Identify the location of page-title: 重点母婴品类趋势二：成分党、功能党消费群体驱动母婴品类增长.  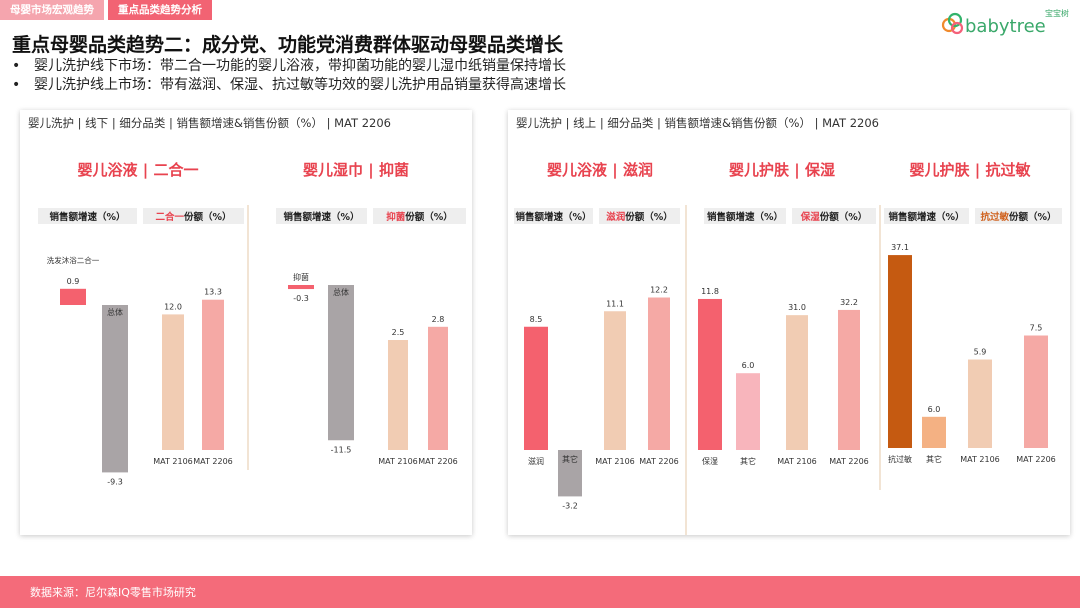
(288, 45).